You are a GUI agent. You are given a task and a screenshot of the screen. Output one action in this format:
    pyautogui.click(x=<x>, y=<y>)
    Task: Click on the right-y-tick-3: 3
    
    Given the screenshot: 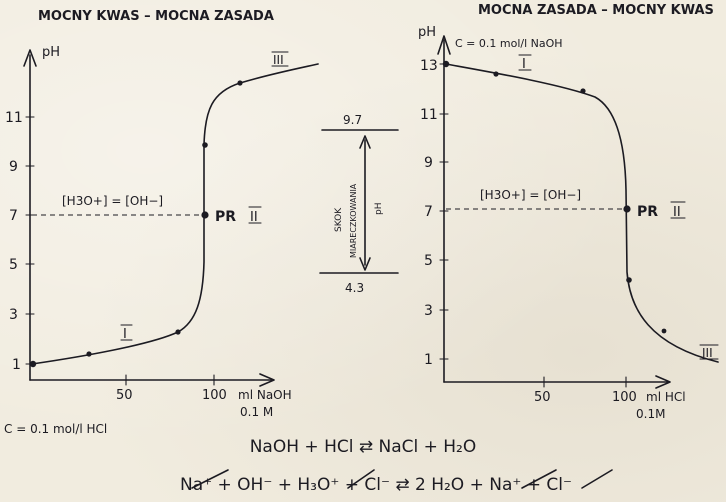 What is the action you would take?
    pyautogui.click(x=428, y=311)
    